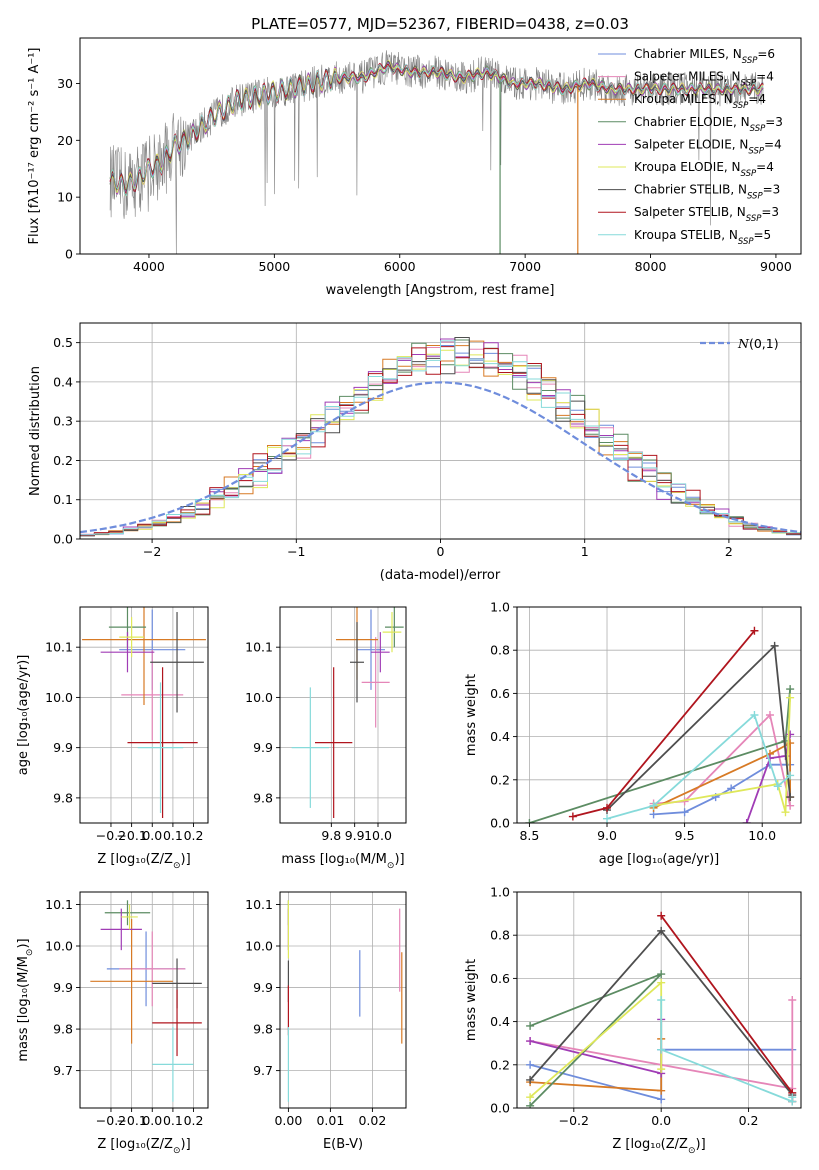  I want to click on legend-text: Kroupa MILES, N, so click(683, 99).